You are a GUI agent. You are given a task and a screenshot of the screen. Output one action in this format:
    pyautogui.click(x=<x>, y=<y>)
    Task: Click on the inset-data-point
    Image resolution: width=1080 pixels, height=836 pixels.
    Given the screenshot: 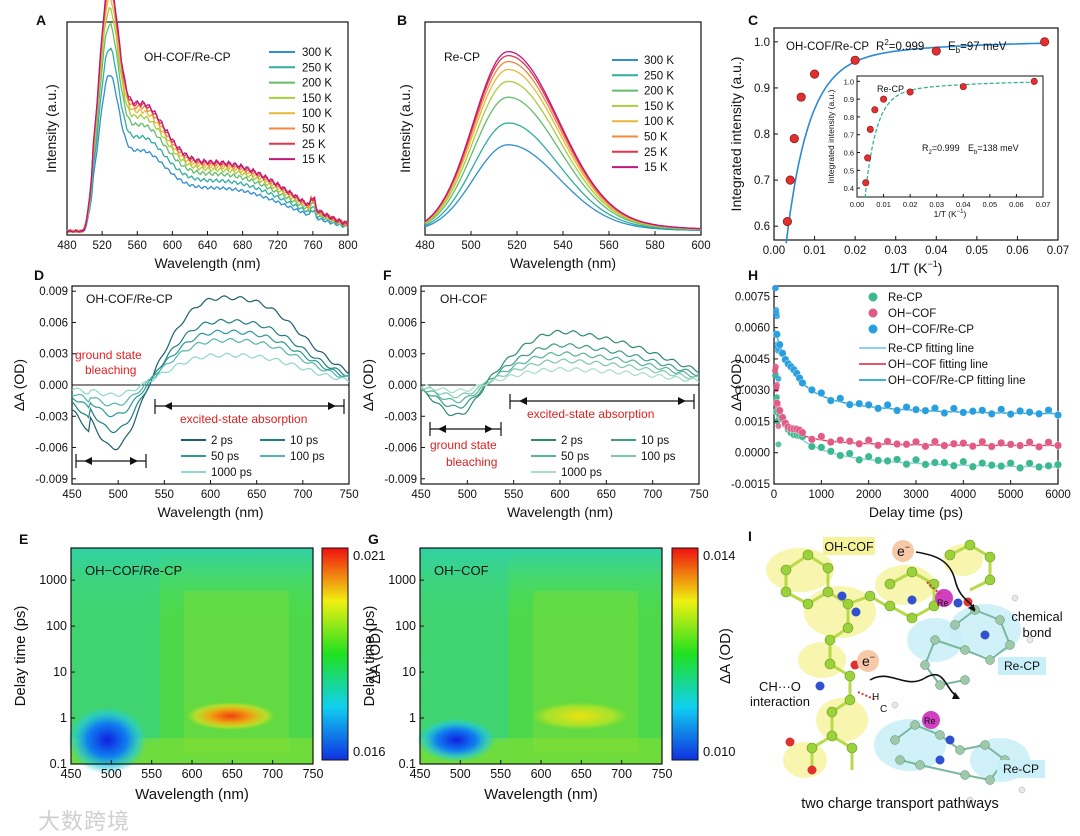 What is the action you would take?
    pyautogui.click(x=1034, y=81)
    